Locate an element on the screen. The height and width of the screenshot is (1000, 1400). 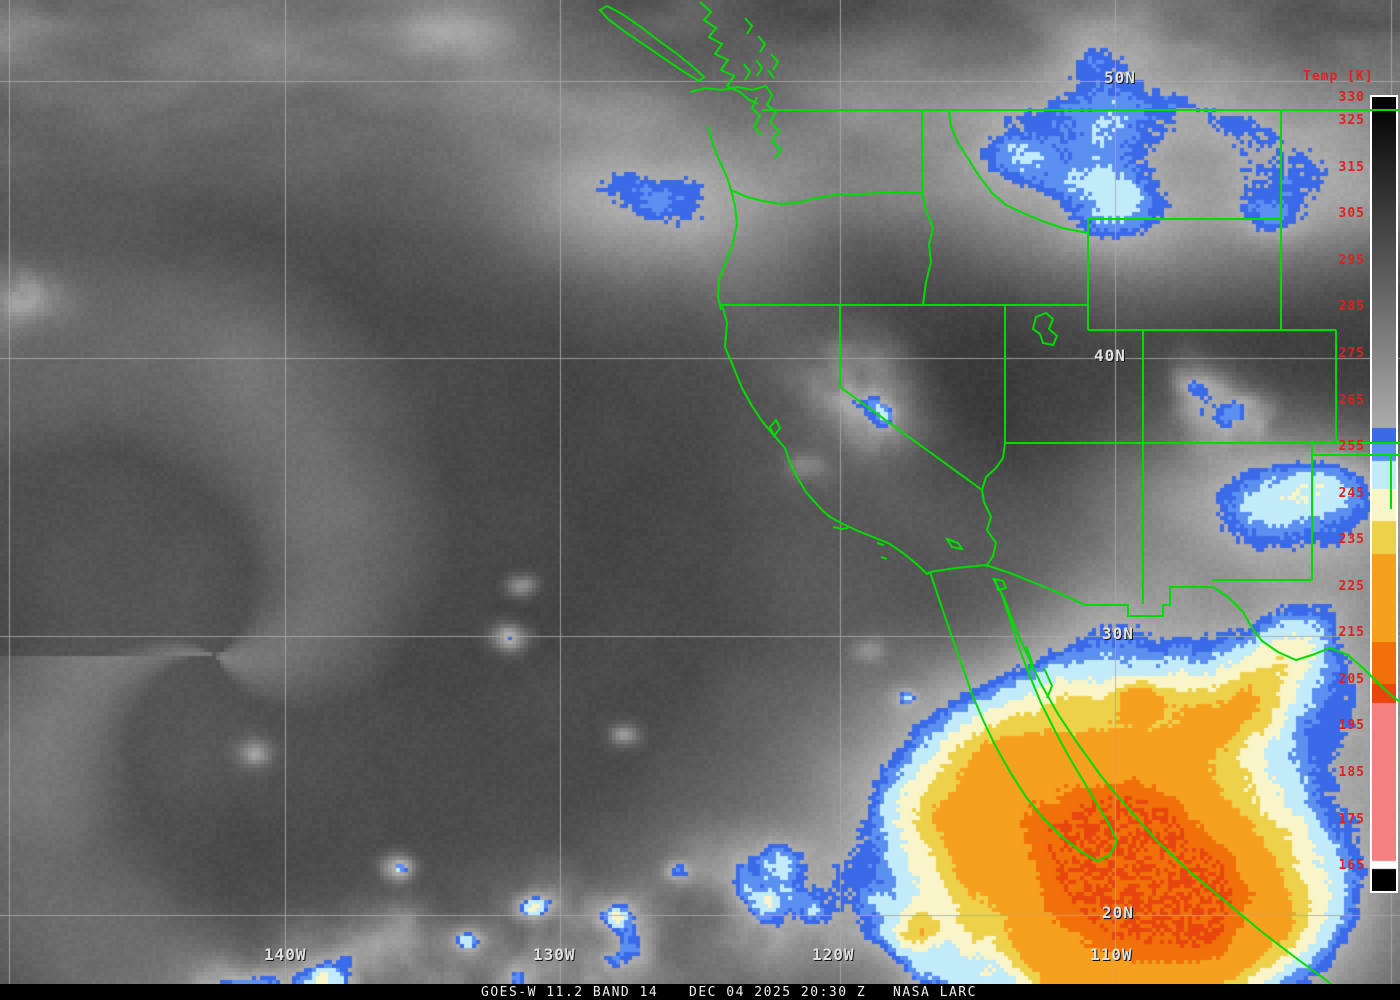
colorbar-tick-label: 315 is located at coordinates (1351, 167).